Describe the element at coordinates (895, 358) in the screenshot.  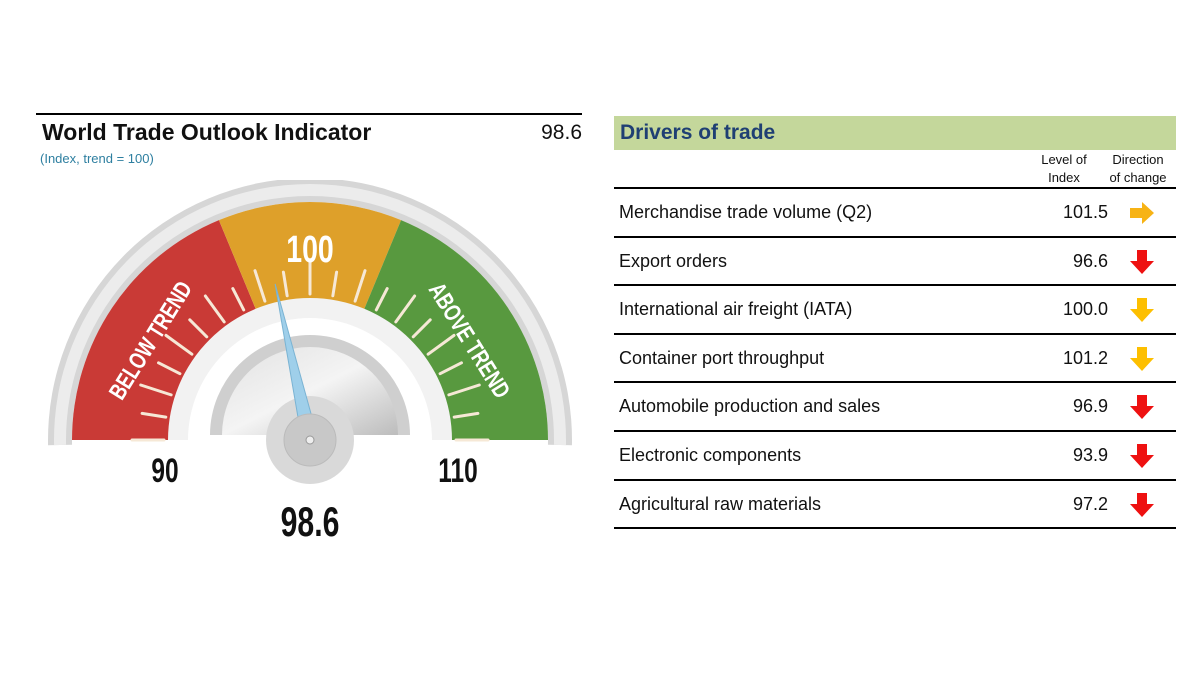
I see `table-row: Container port throughput 101.2` at that location.